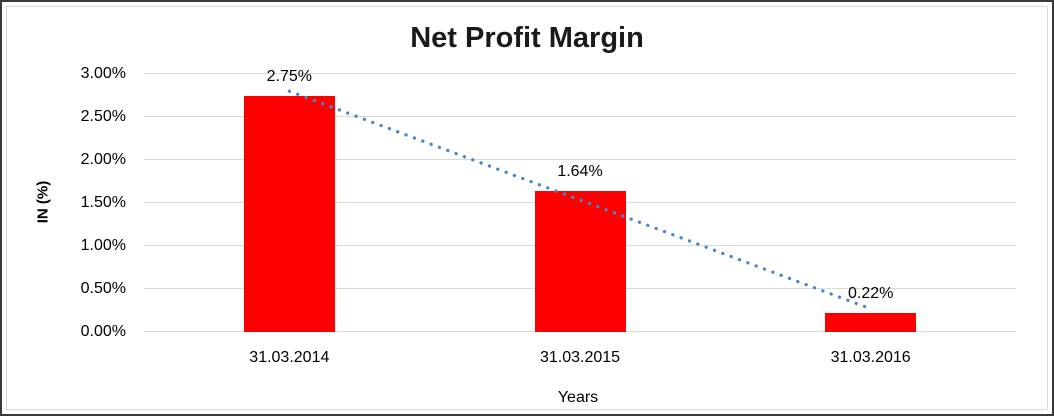  I want to click on x-axis-category-label: 31.03.2014, so click(289, 357).